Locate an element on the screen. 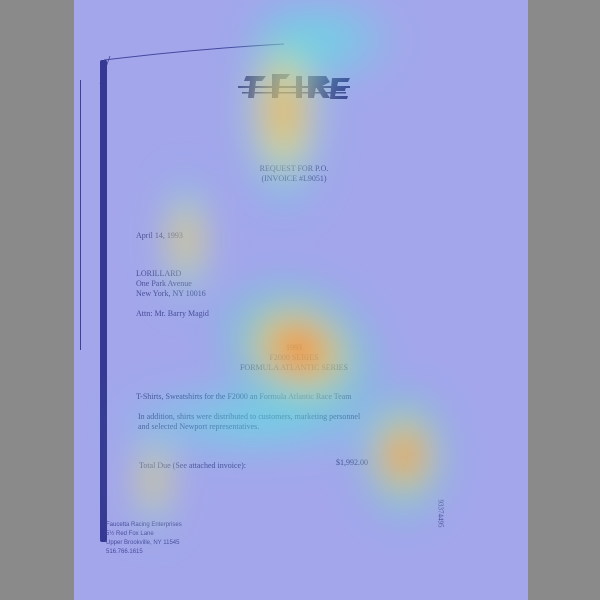 The image size is (600, 600). total-amount: $1,992.00 is located at coordinates (352, 462).